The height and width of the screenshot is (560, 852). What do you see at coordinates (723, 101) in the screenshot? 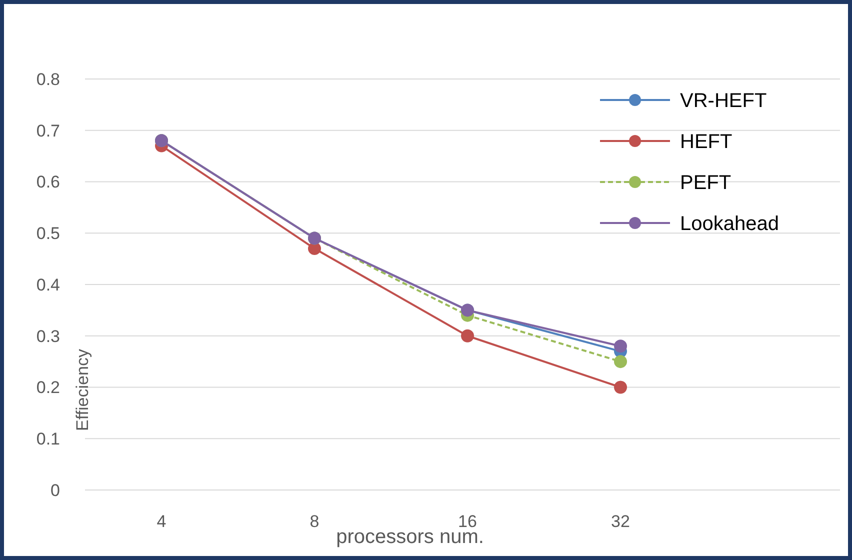
I see `legend-label: VR-HEFT` at bounding box center [723, 101].